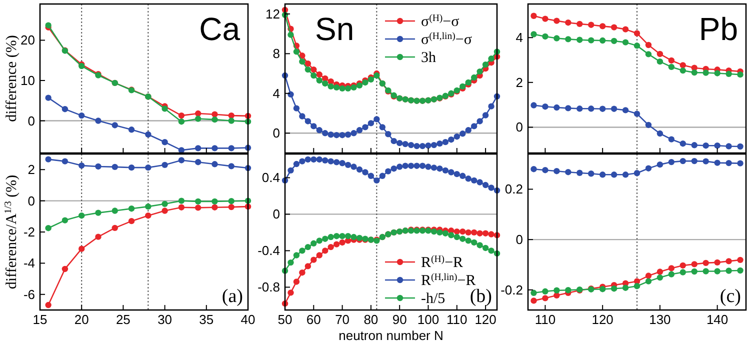 This screenshot has width=748, height=343. Describe the element at coordinates (27, 80) in the screenshot. I see `y-tick-label: 10` at that location.